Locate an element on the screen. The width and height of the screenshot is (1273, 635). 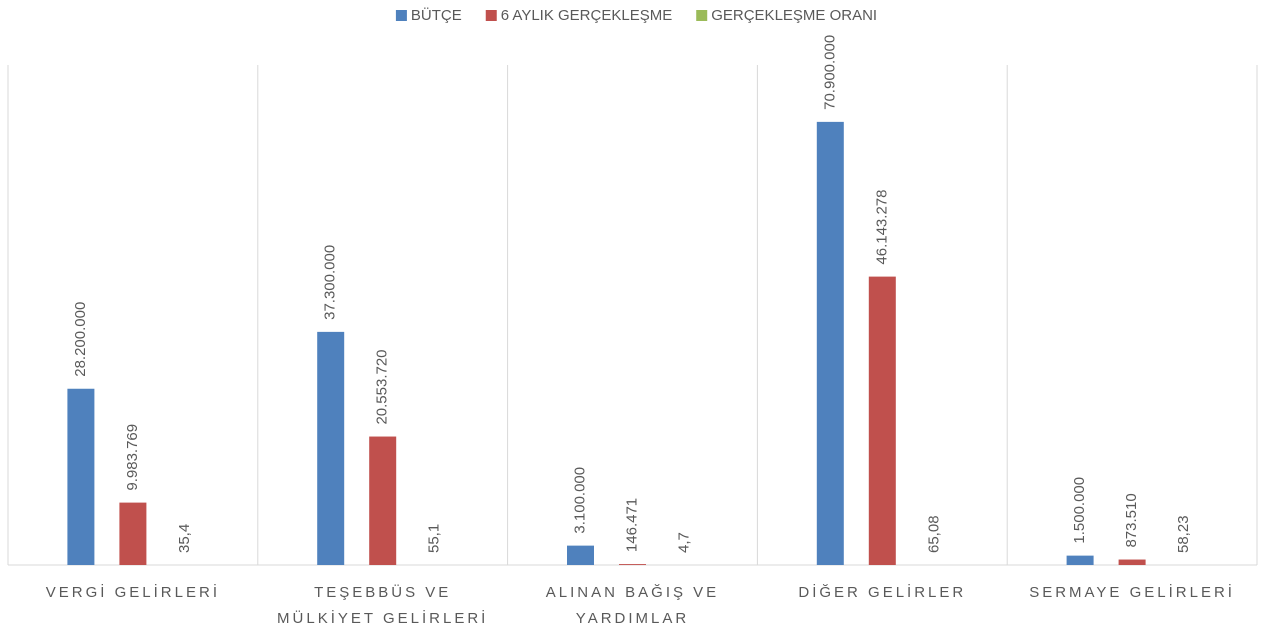
legend-label: BÜTÇE is located at coordinates (436, 15).